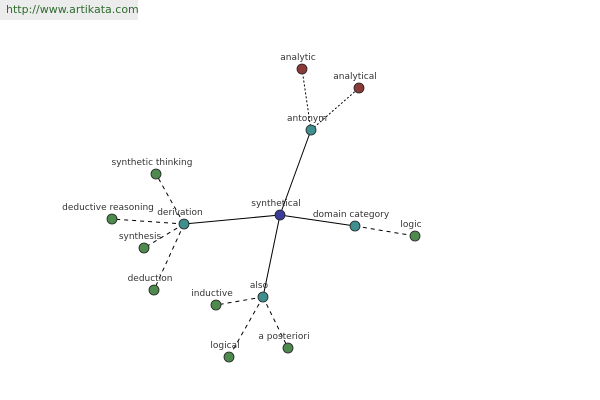  What do you see at coordinates (108, 208) in the screenshot?
I see `node-label: deductive reasoning` at bounding box center [108, 208].